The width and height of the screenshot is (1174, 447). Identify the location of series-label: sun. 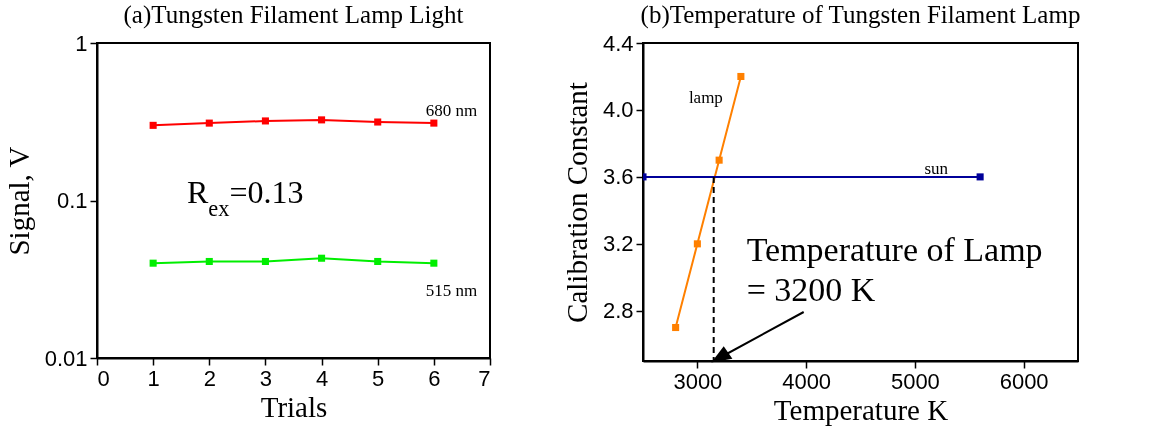
(936, 168).